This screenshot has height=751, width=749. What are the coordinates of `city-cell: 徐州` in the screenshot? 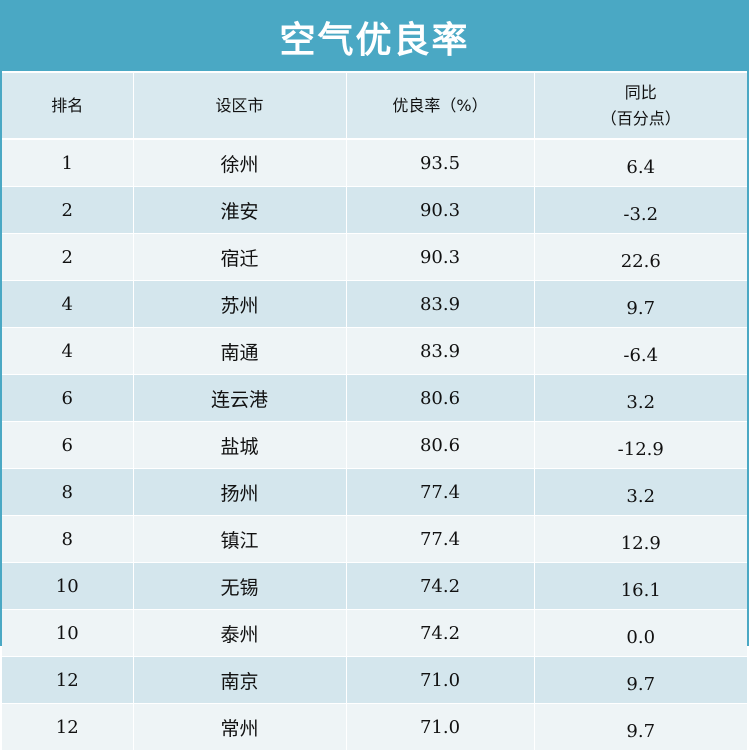 It's located at (240, 163).